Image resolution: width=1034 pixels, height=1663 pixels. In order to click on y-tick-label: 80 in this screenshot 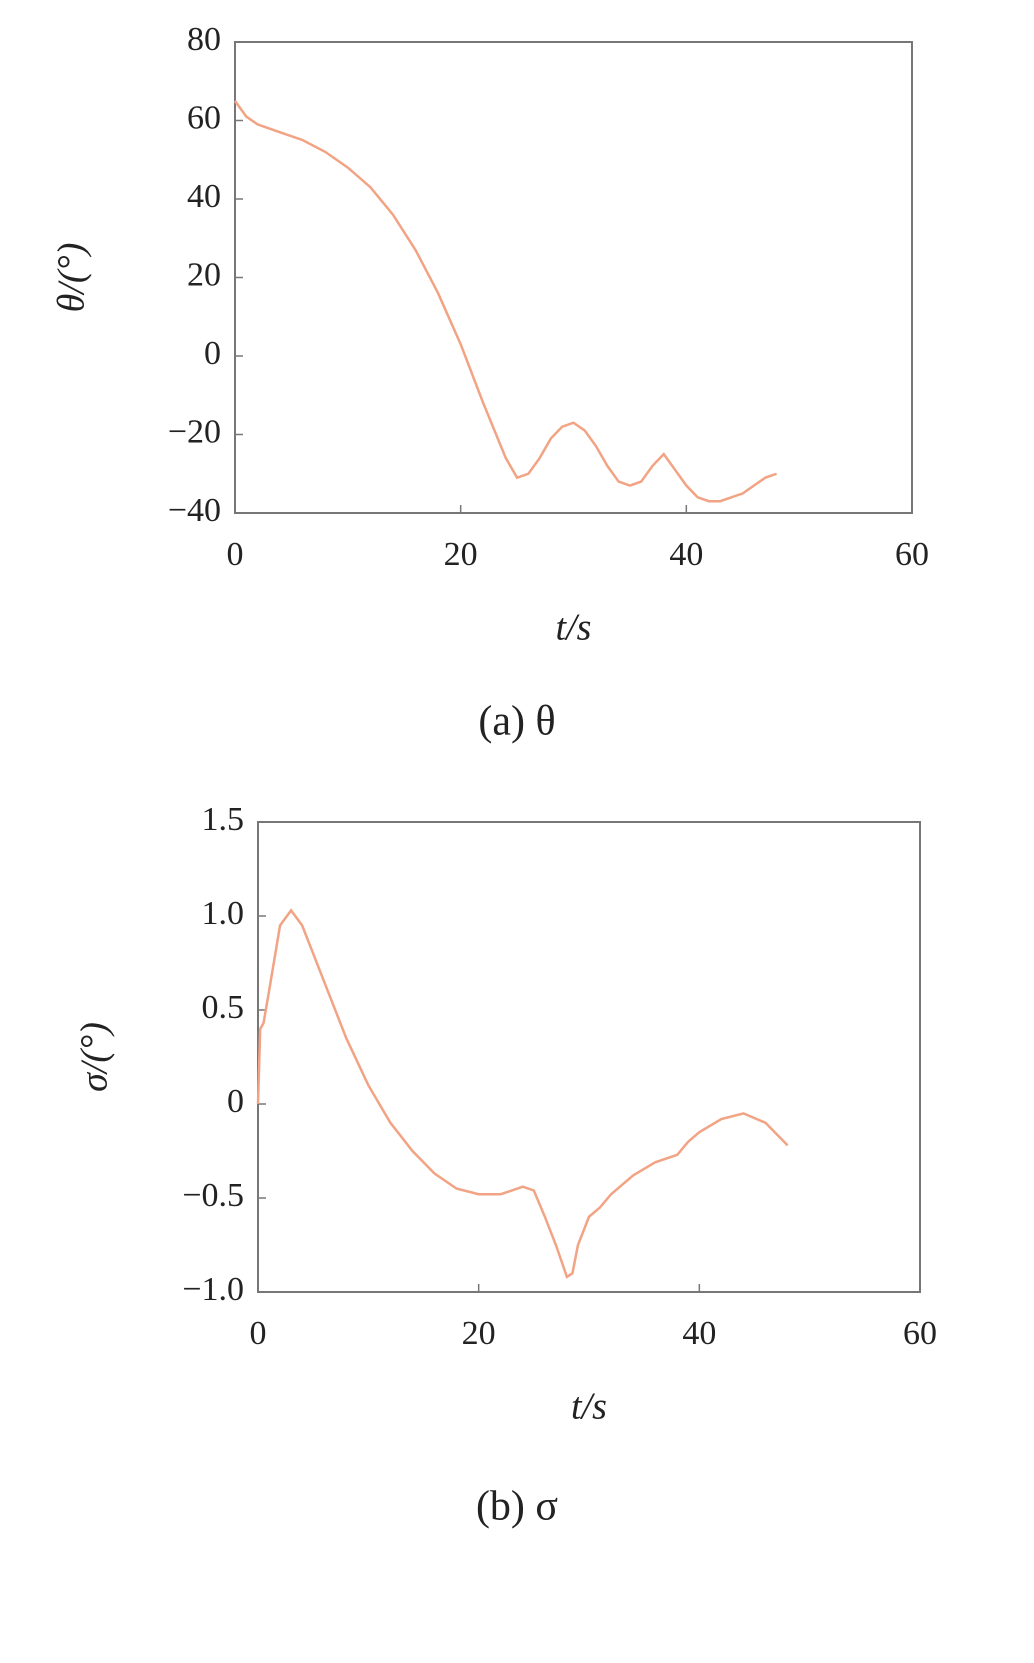, I will do `click(204, 39)`.